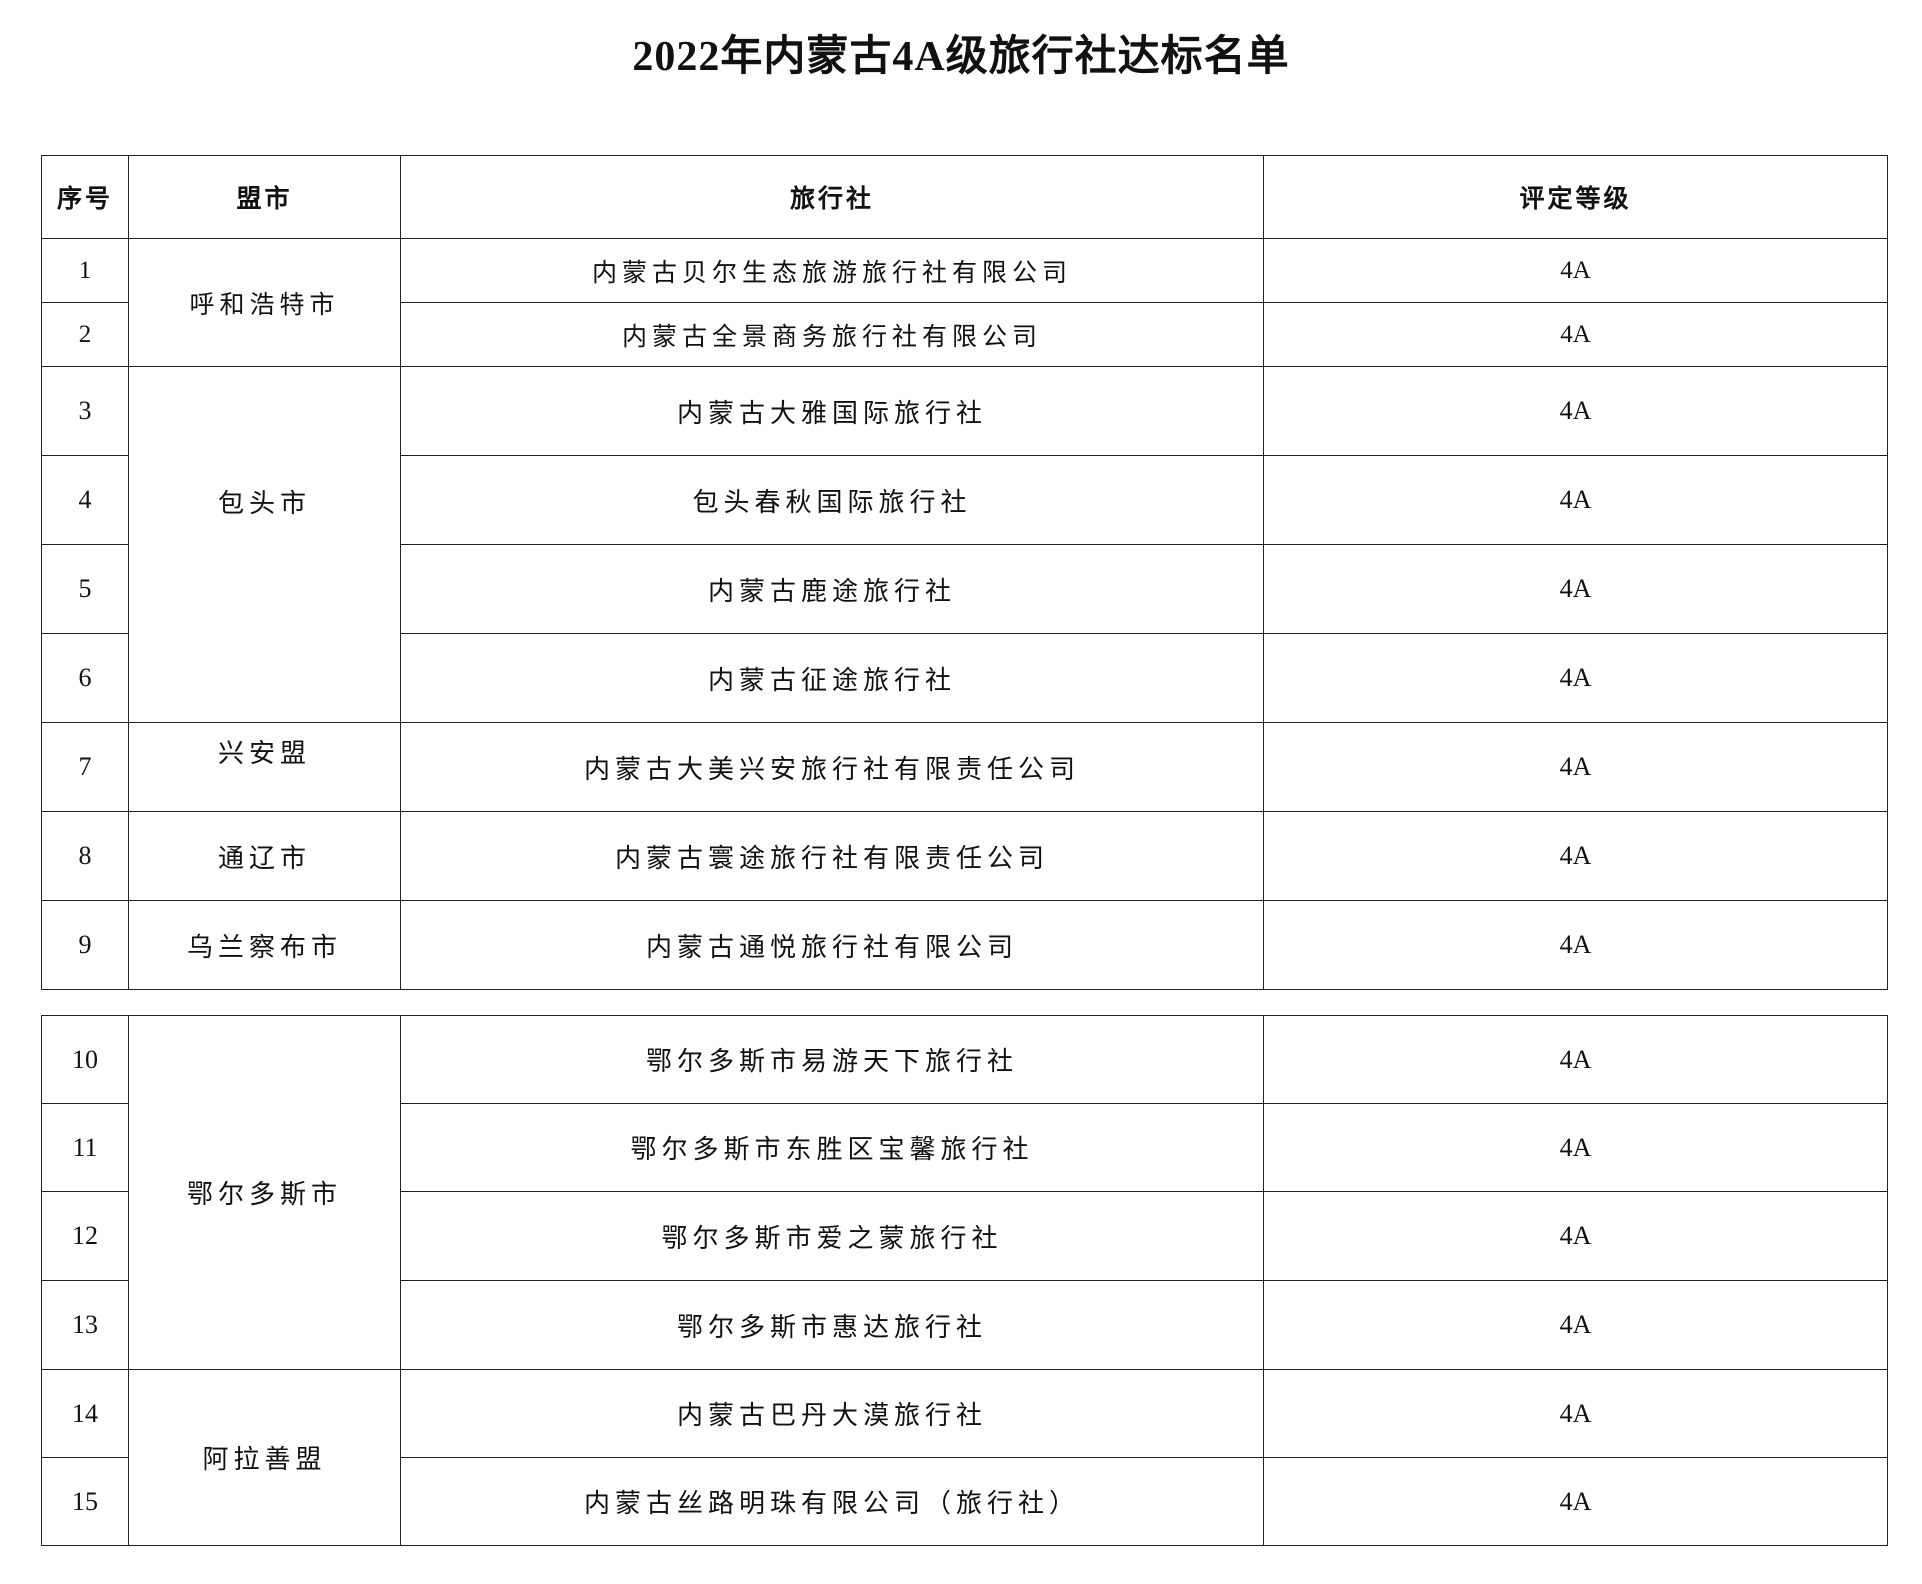 The image size is (1922, 1584). Describe the element at coordinates (832, 1236) in the screenshot. I see `agency-name: 鄂尔多斯市爱之蒙旅行社` at that location.